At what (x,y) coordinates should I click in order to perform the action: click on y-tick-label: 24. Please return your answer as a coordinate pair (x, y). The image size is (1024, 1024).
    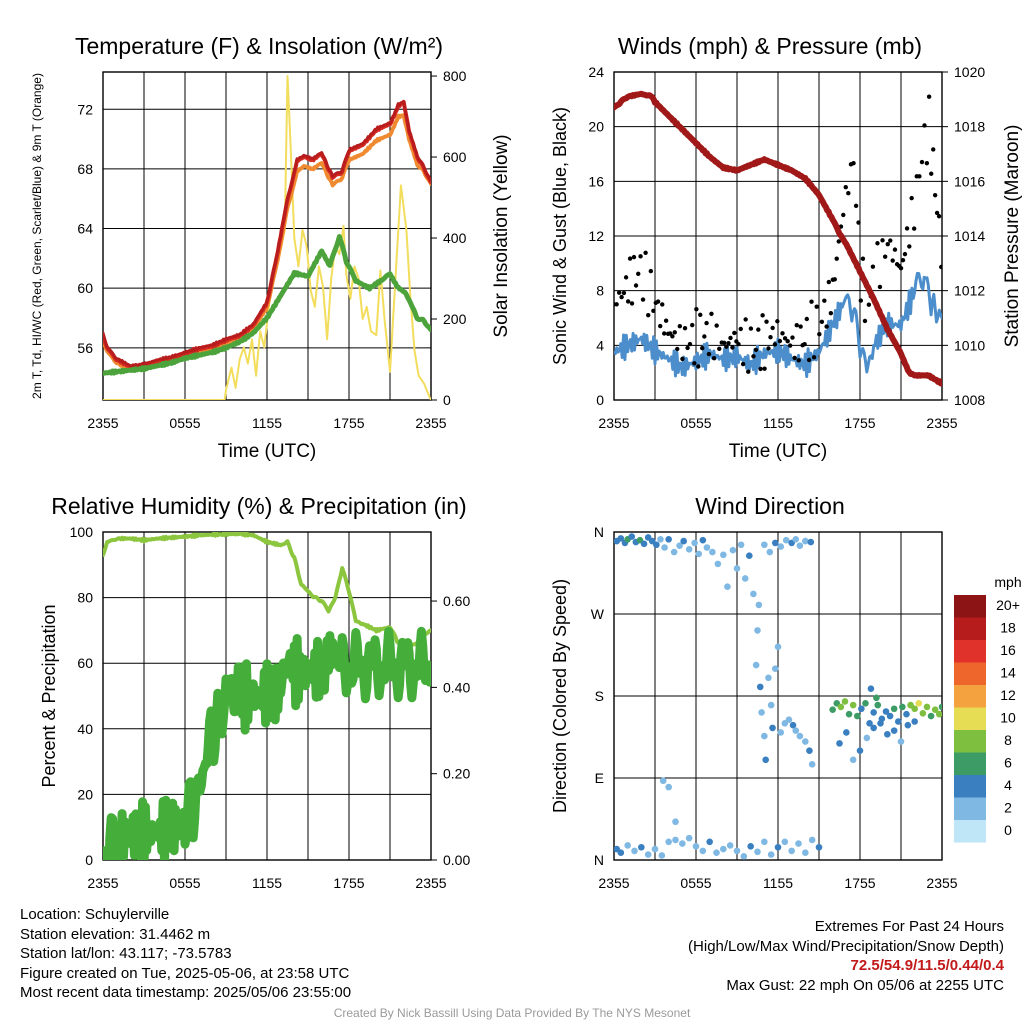
    Looking at the image, I should click on (596, 72).